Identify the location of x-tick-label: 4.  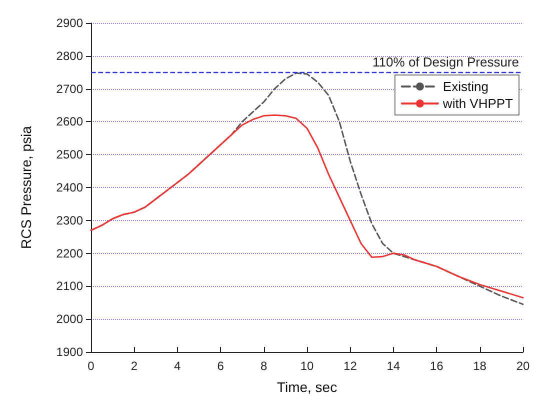
(178, 366).